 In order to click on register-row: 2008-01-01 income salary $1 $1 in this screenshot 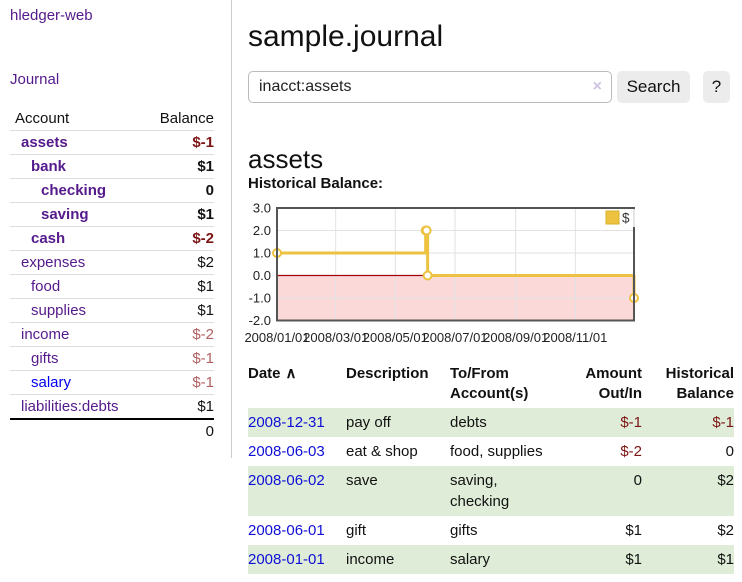, I will do `click(491, 559)`.